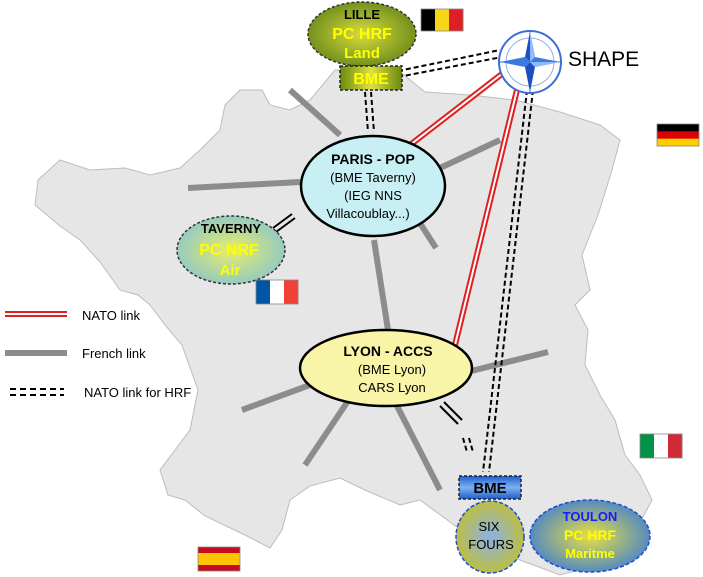 This screenshot has width=703, height=577. I want to click on french-link-lyon-s, so click(417, 446).